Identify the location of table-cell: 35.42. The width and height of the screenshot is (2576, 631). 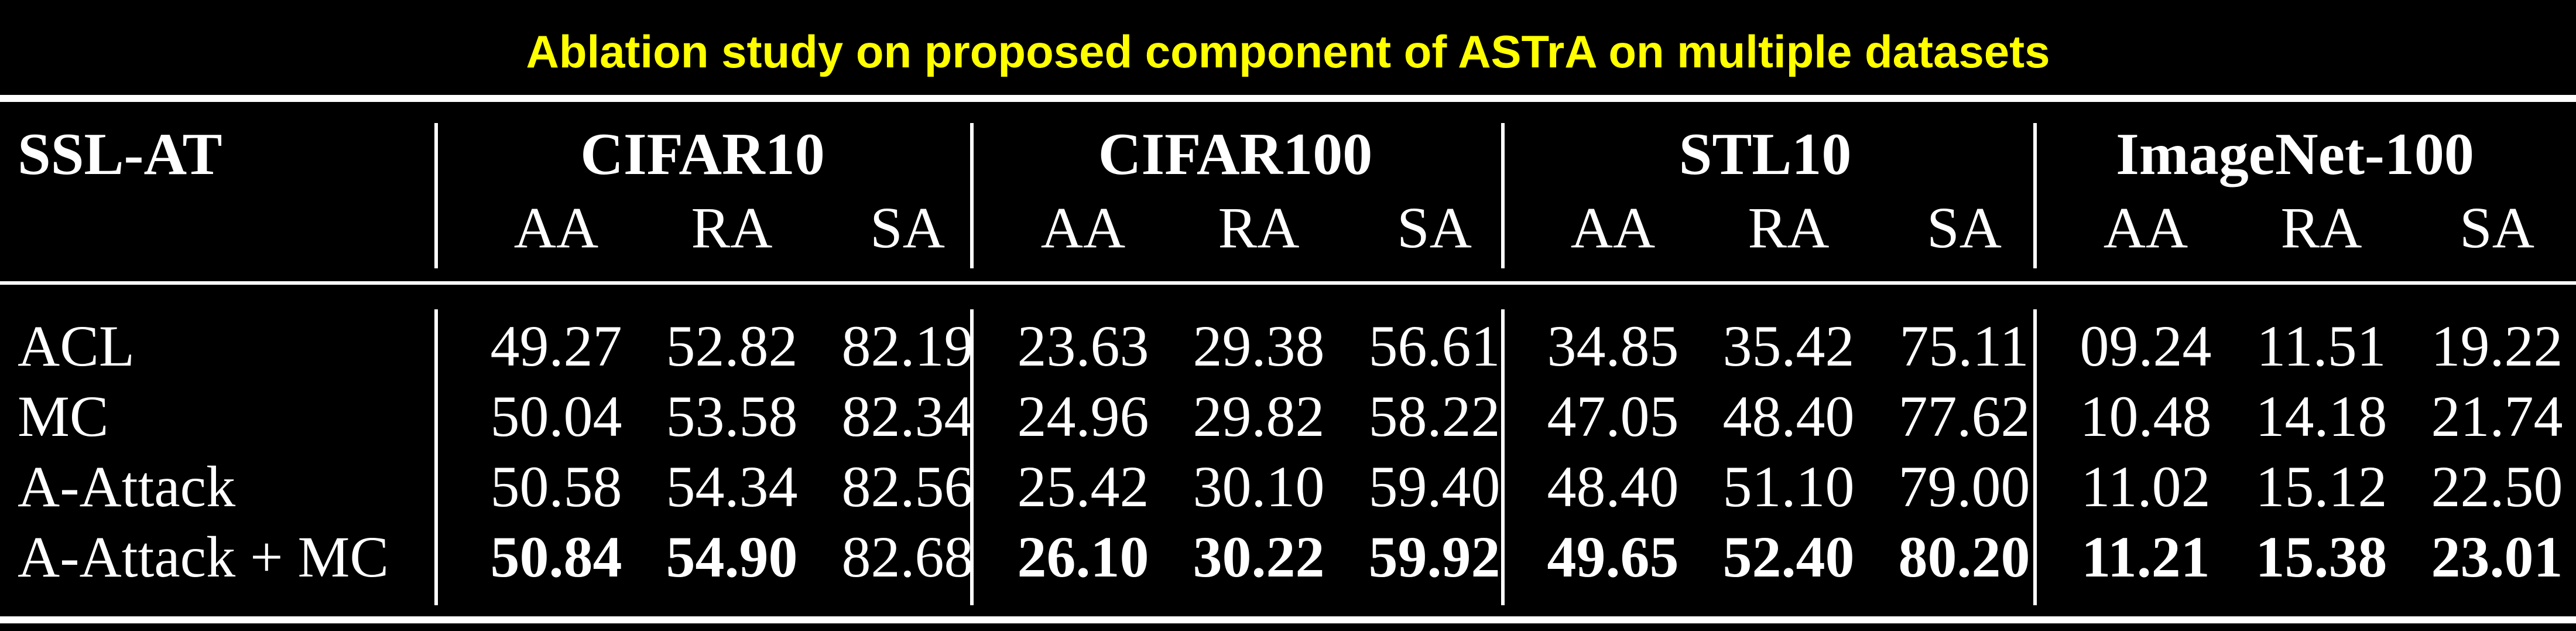
(1788, 345).